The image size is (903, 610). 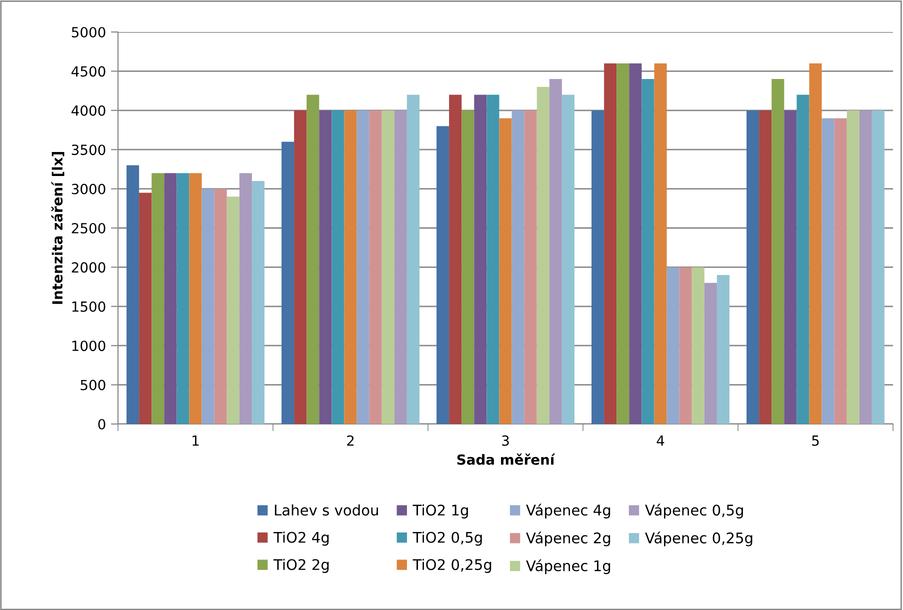 What do you see at coordinates (440, 511) in the screenshot?
I see `legend-label: TiO2 1g` at bounding box center [440, 511].